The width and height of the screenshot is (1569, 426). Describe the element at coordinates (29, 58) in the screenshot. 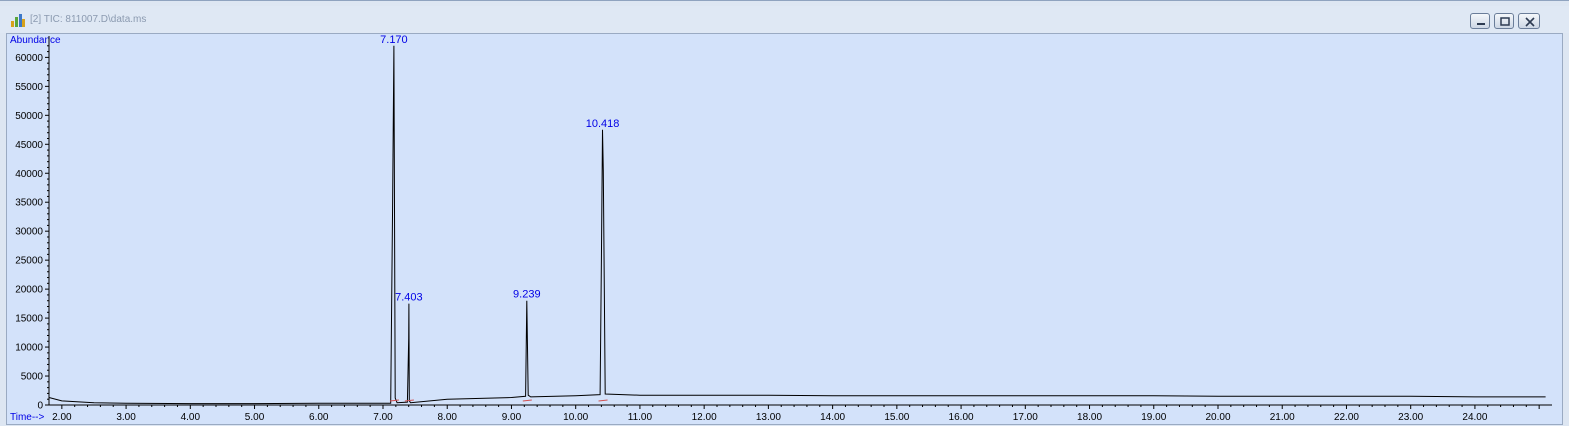

I see `y-tick-label: 60000` at that location.